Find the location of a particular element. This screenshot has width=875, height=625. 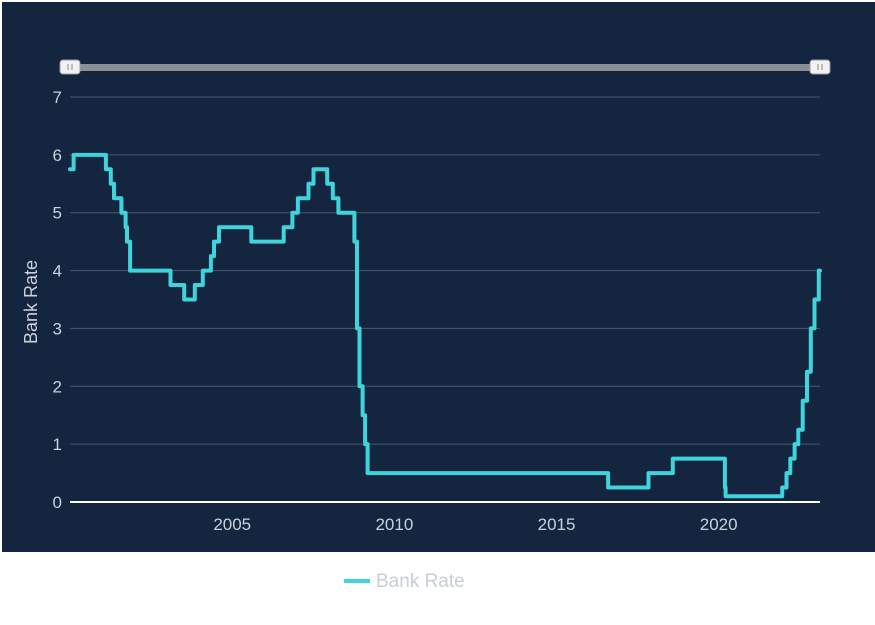

y-tick-label: 6 is located at coordinates (57, 155).